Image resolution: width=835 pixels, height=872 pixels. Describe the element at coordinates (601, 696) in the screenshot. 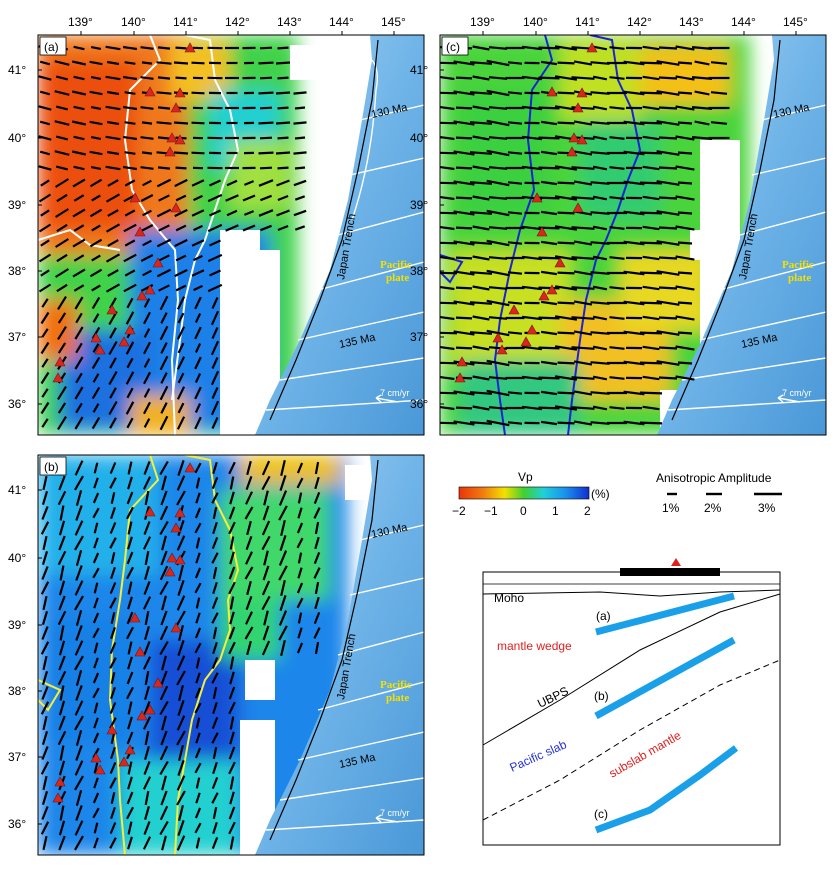

I see `layer-b-label: (b)` at that location.